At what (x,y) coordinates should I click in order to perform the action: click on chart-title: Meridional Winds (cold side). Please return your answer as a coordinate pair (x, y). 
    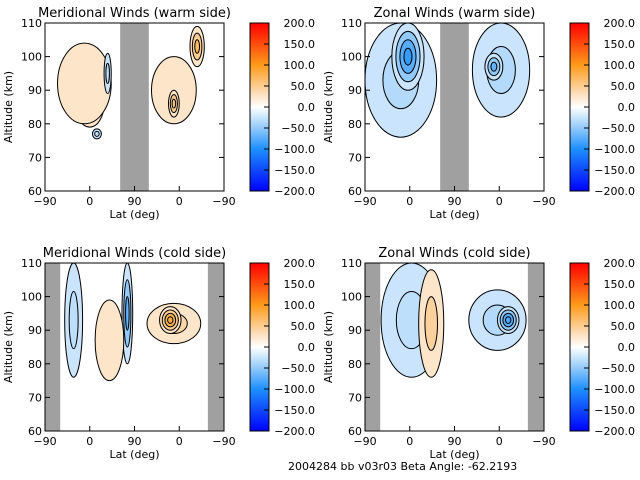
    Looking at the image, I should click on (134, 253).